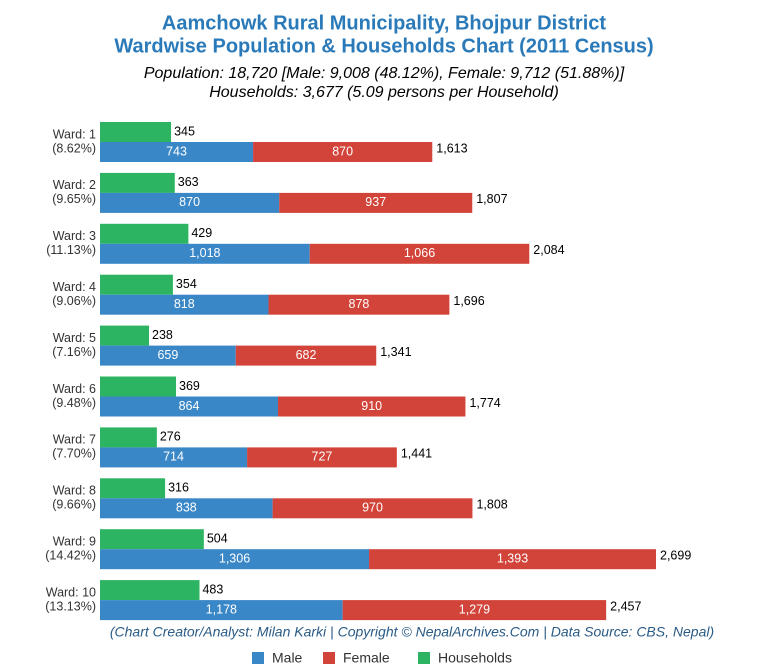 Image resolution: width=768 pixels, height=666 pixels. What do you see at coordinates (74, 352) in the screenshot?
I see `category-label: (7.16%)` at bounding box center [74, 352].